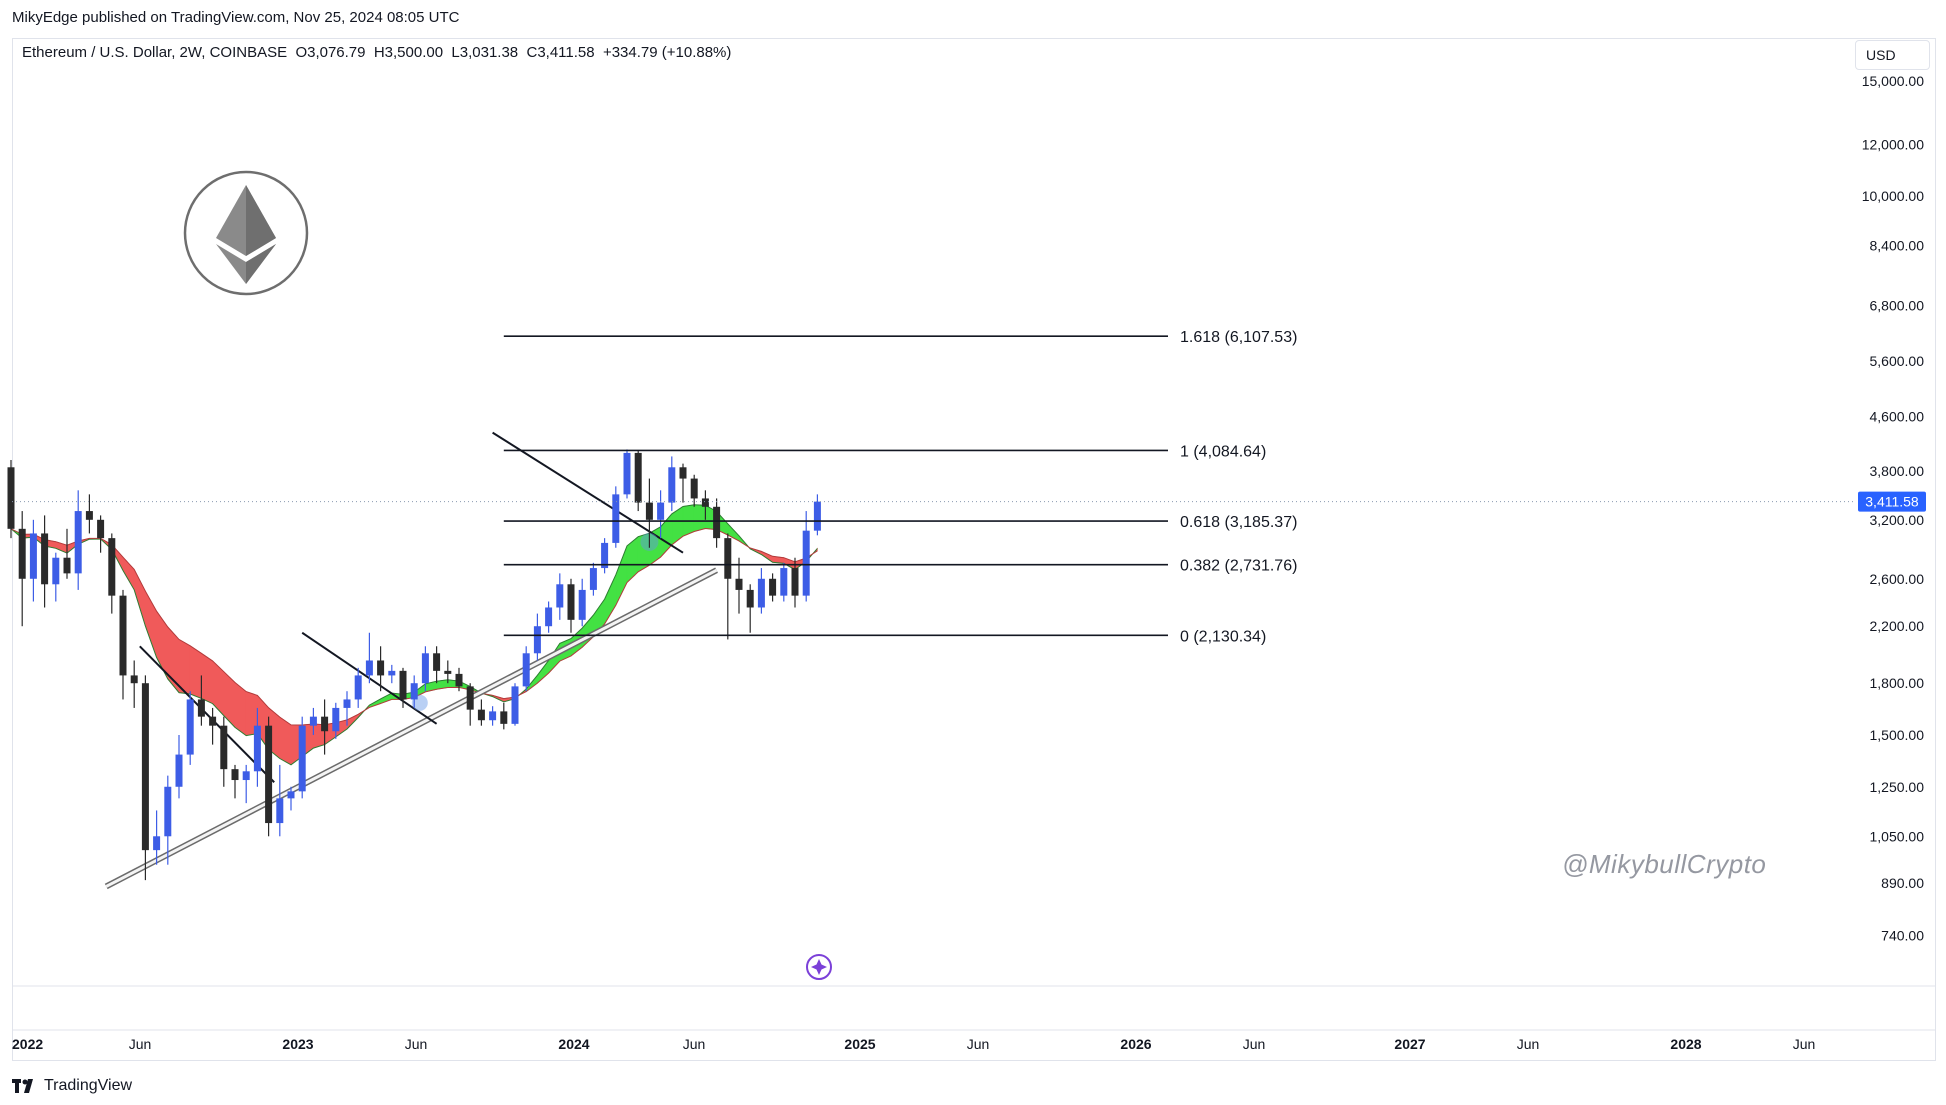 This screenshot has height=1105, width=1946. I want to click on price-tick-label: 3,800.00, so click(1897, 471).